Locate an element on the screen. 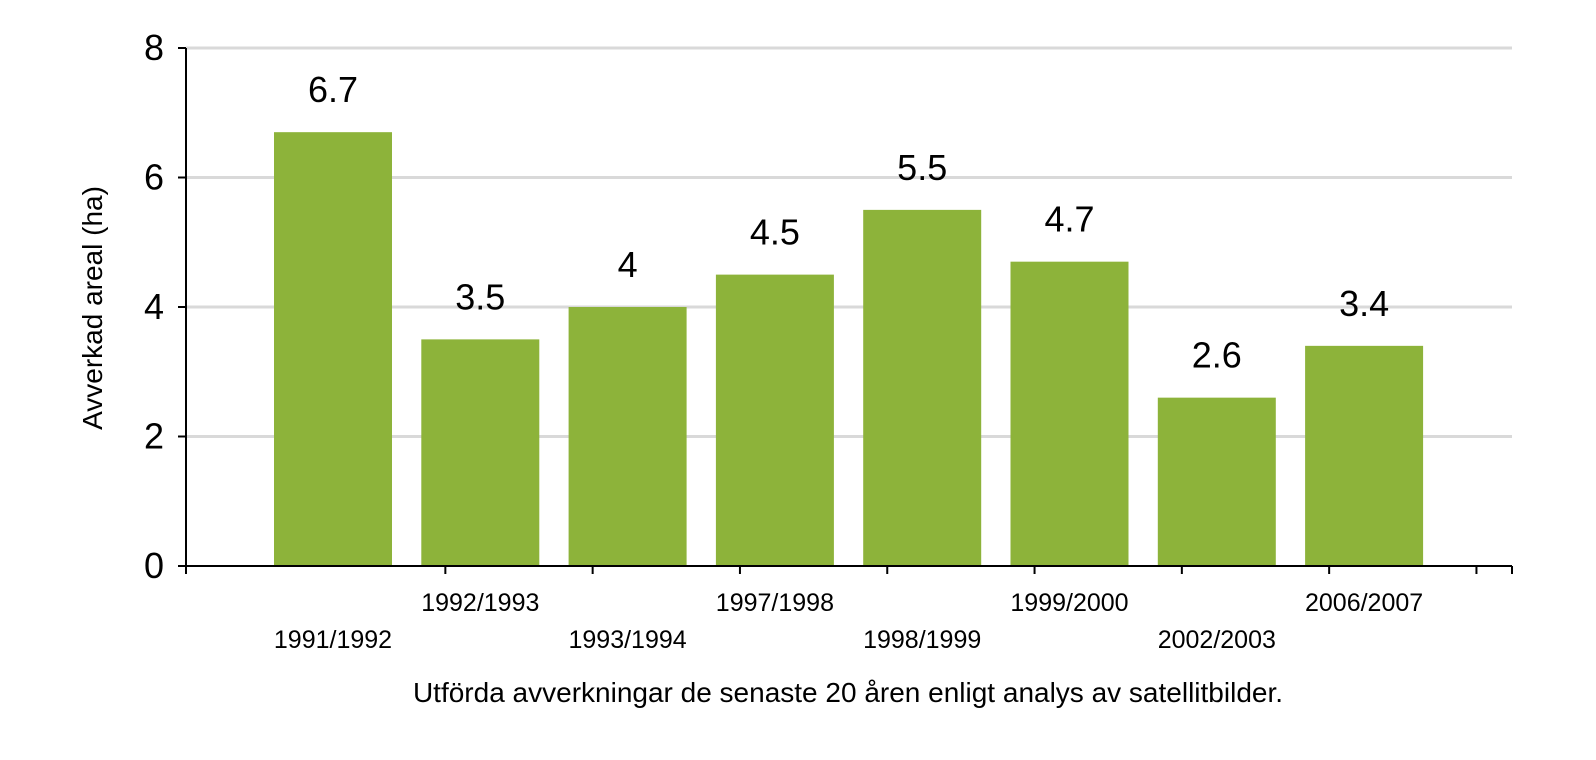  x-tick-label: 2002/2003 is located at coordinates (1217, 640).